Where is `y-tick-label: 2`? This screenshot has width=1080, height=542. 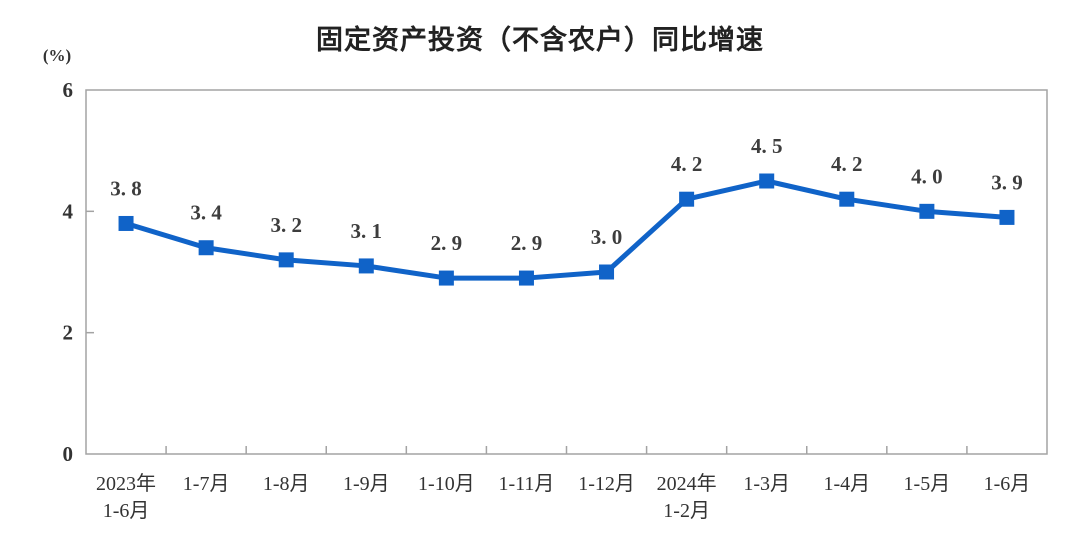
y-tick-label: 2 is located at coordinates (68, 333).